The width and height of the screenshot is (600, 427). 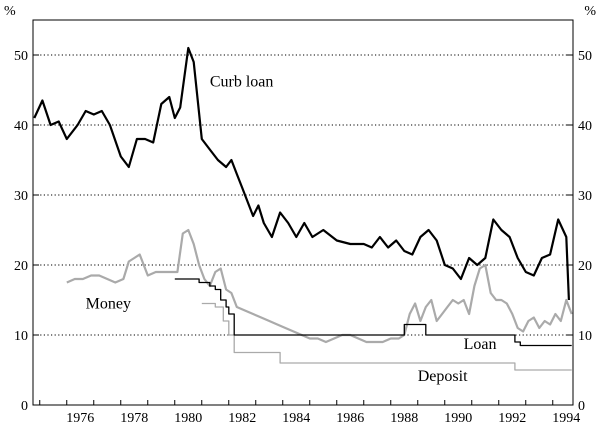 What do you see at coordinates (188, 418) in the screenshot?
I see `x-tick-label: 1980` at bounding box center [188, 418].